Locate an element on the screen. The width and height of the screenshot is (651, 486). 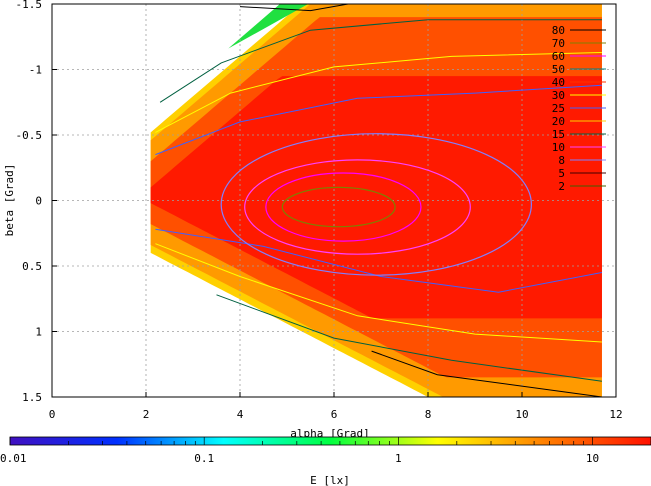
legend-label: 20 is located at coordinates (558, 121).